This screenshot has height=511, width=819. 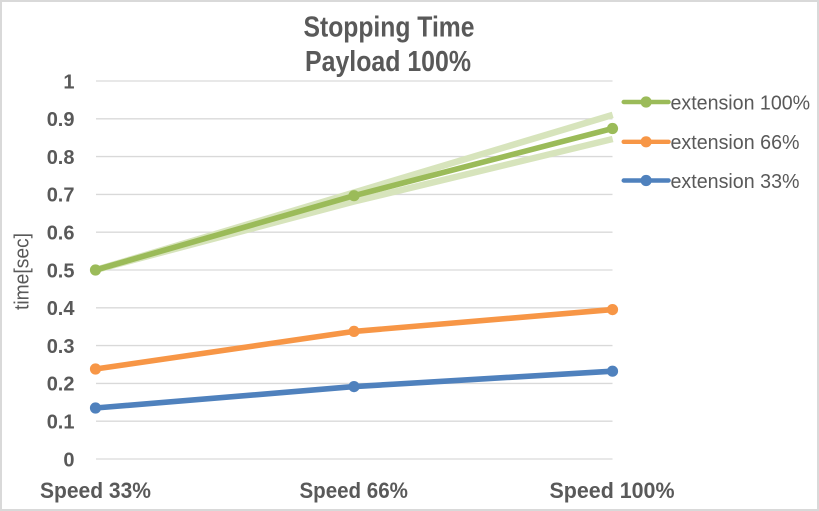 I want to click on svg-text: Speed 33%, so click(x=95, y=490).